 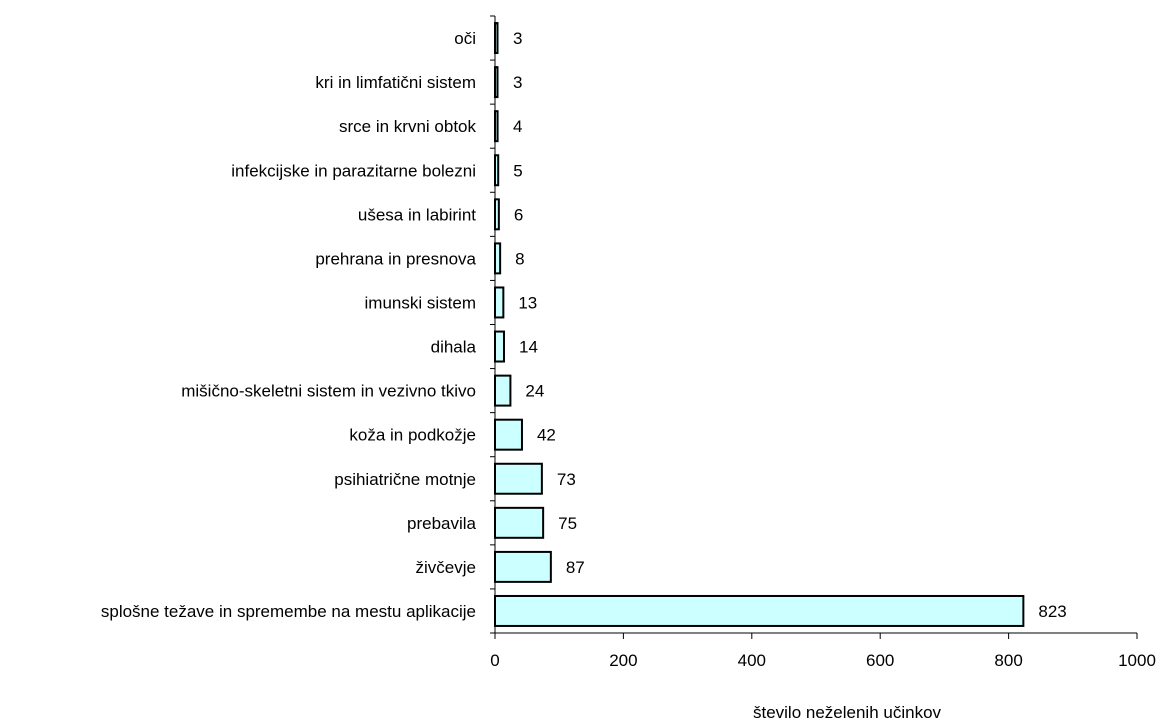 I want to click on category-label: prehrana in presnova, so click(x=395, y=258).